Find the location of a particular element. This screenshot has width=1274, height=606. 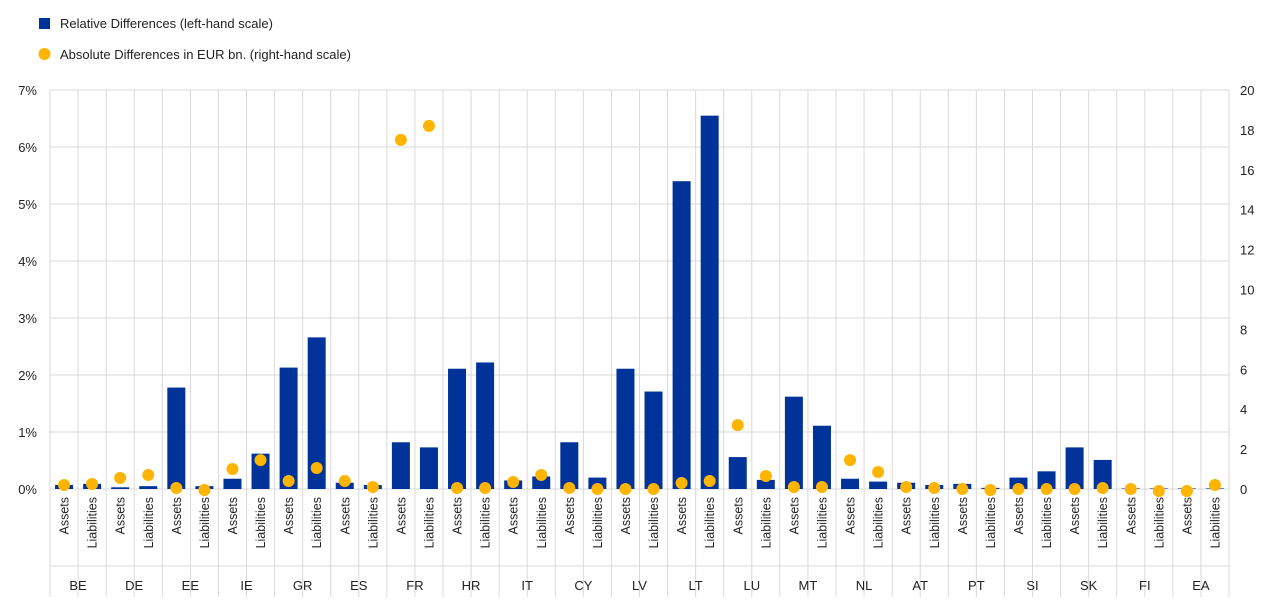

y-left-tick-label: 4% is located at coordinates (27, 261).